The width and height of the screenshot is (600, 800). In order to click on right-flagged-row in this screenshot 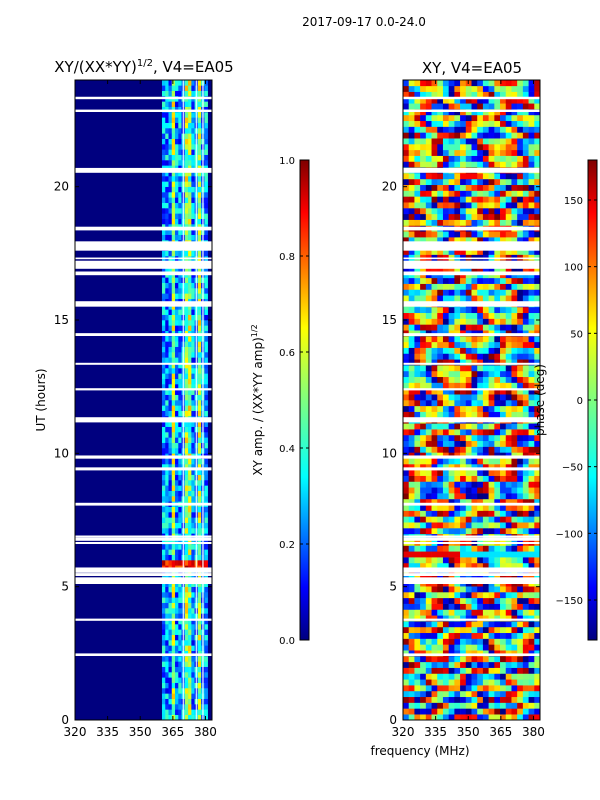, I will do `click(471, 654)`.